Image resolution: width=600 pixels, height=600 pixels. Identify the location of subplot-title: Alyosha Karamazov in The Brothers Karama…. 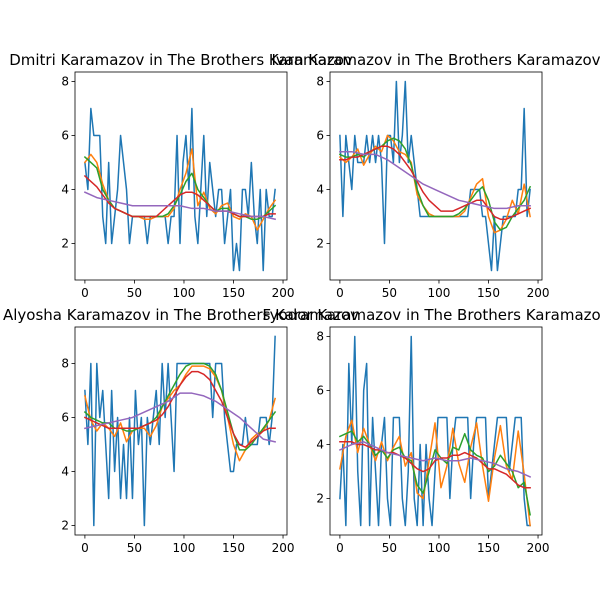
(181, 315).